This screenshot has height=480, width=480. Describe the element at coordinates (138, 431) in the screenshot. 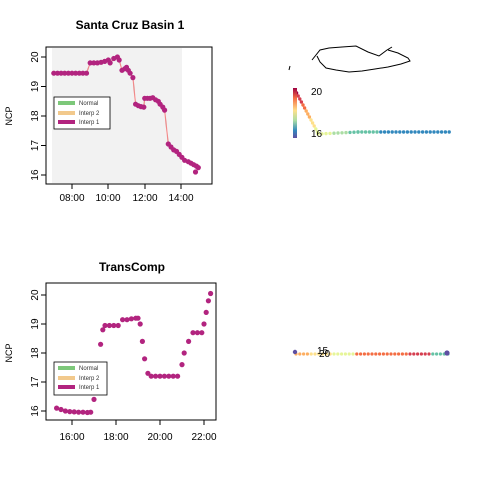

I see `panel3-x-ticks: 16:00 18:00 20:00 22:00` at that location.